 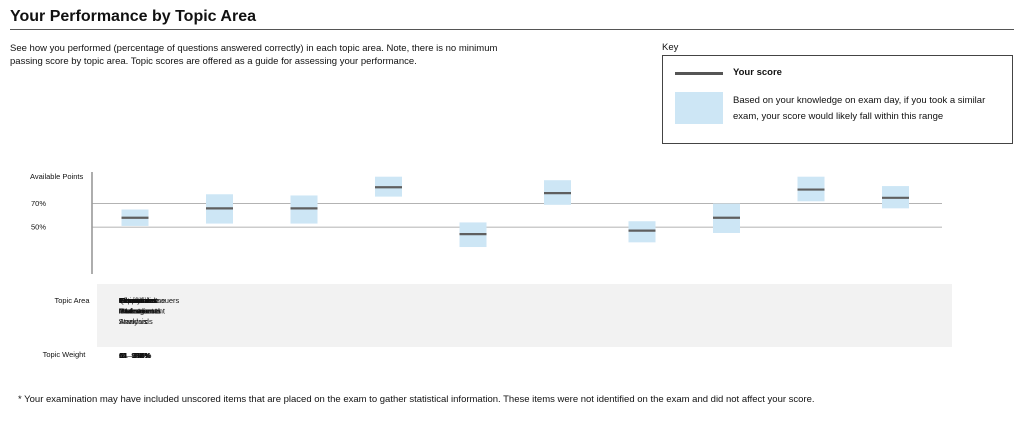 I want to click on topic-label-1-line-2: Professional, so click(x=140, y=311).